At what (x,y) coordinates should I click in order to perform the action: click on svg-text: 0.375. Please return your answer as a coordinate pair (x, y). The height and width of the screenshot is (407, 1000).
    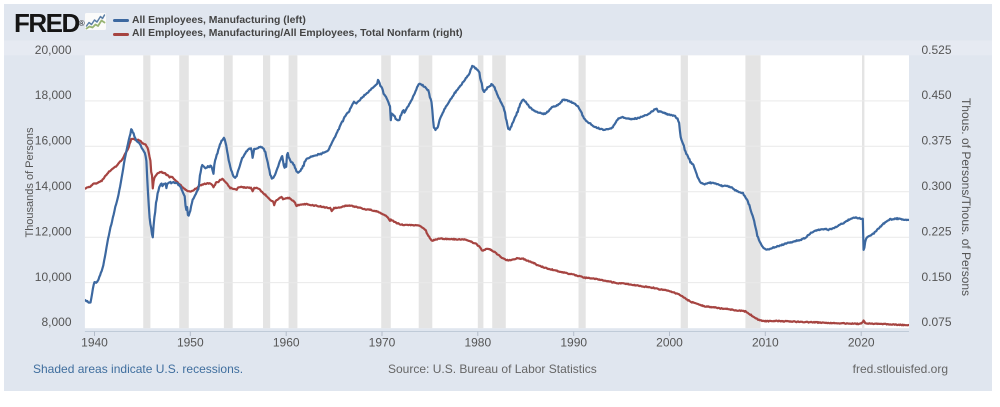
    Looking at the image, I should click on (937, 141).